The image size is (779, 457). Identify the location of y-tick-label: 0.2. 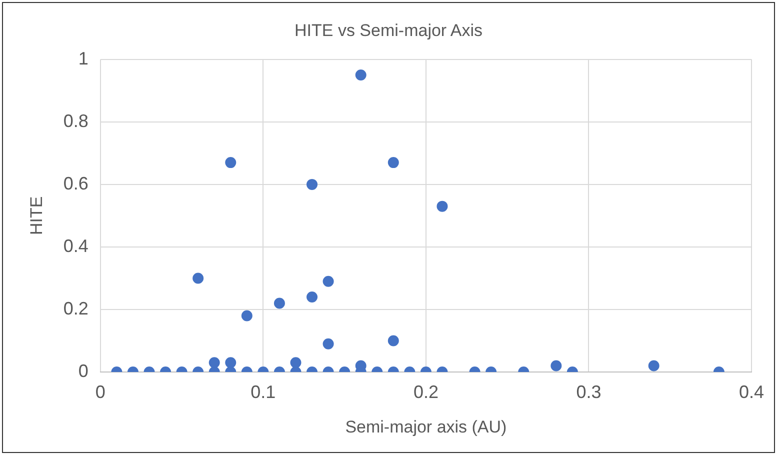
(75, 308).